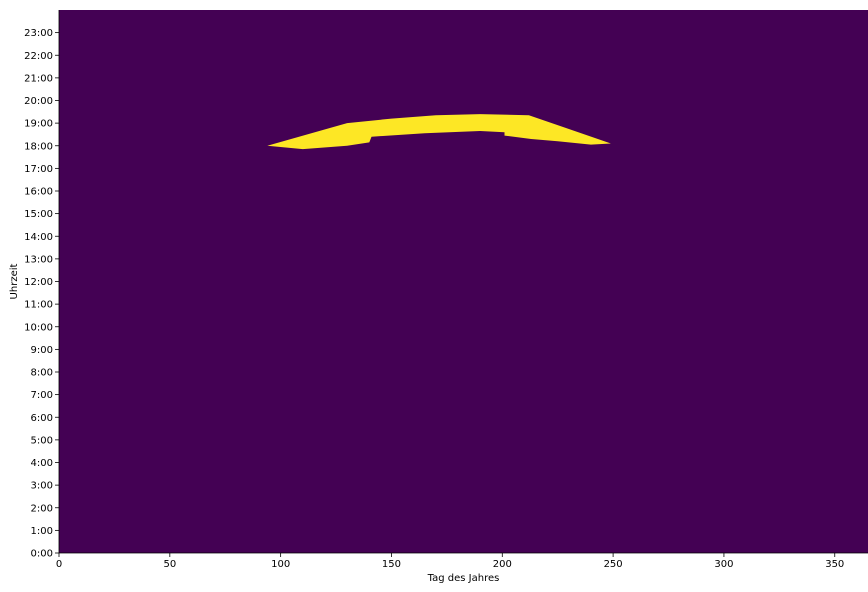 This screenshot has height=592, width=868. What do you see at coordinates (38, 124) in the screenshot?
I see `y-tick-label: 19:00` at bounding box center [38, 124].